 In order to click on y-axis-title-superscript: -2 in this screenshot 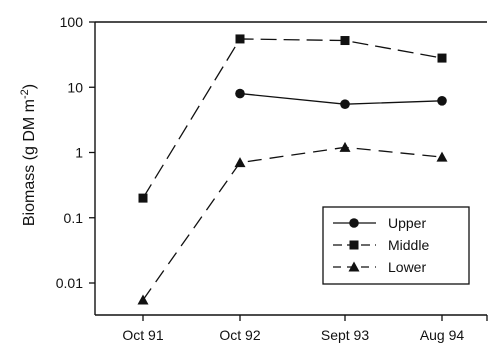, I will do `click(25, 94)`.